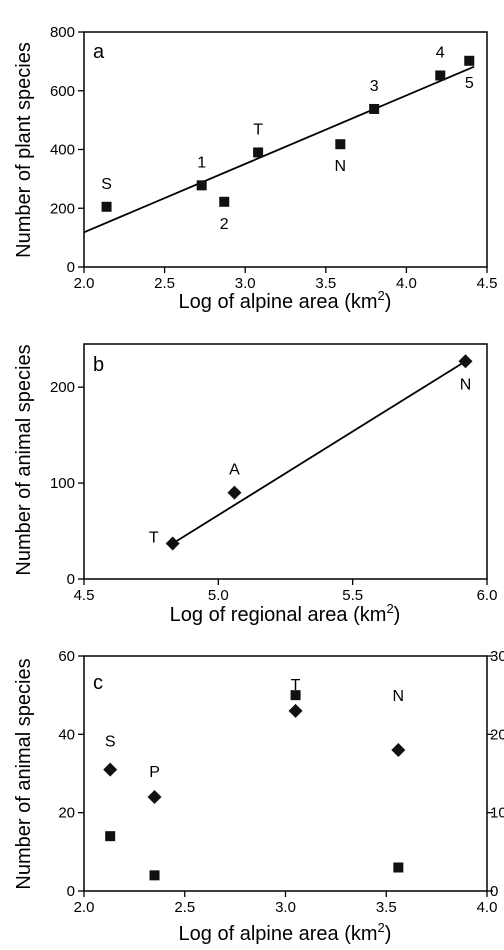 The image size is (504, 950). What do you see at coordinates (154, 772) in the screenshot?
I see `c-point-label: P` at bounding box center [154, 772].